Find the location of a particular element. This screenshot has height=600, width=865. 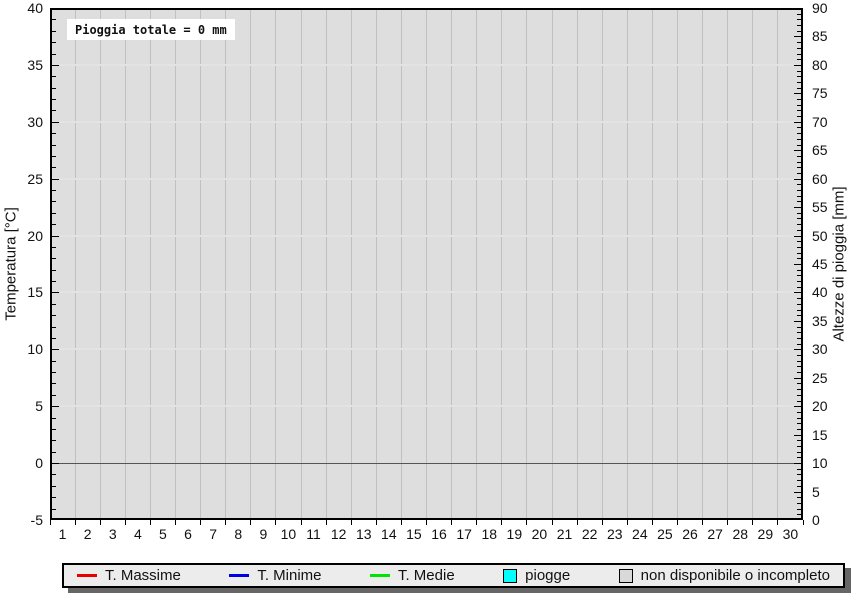

left-axis-tick-label: 40 is located at coordinates (35, 8).